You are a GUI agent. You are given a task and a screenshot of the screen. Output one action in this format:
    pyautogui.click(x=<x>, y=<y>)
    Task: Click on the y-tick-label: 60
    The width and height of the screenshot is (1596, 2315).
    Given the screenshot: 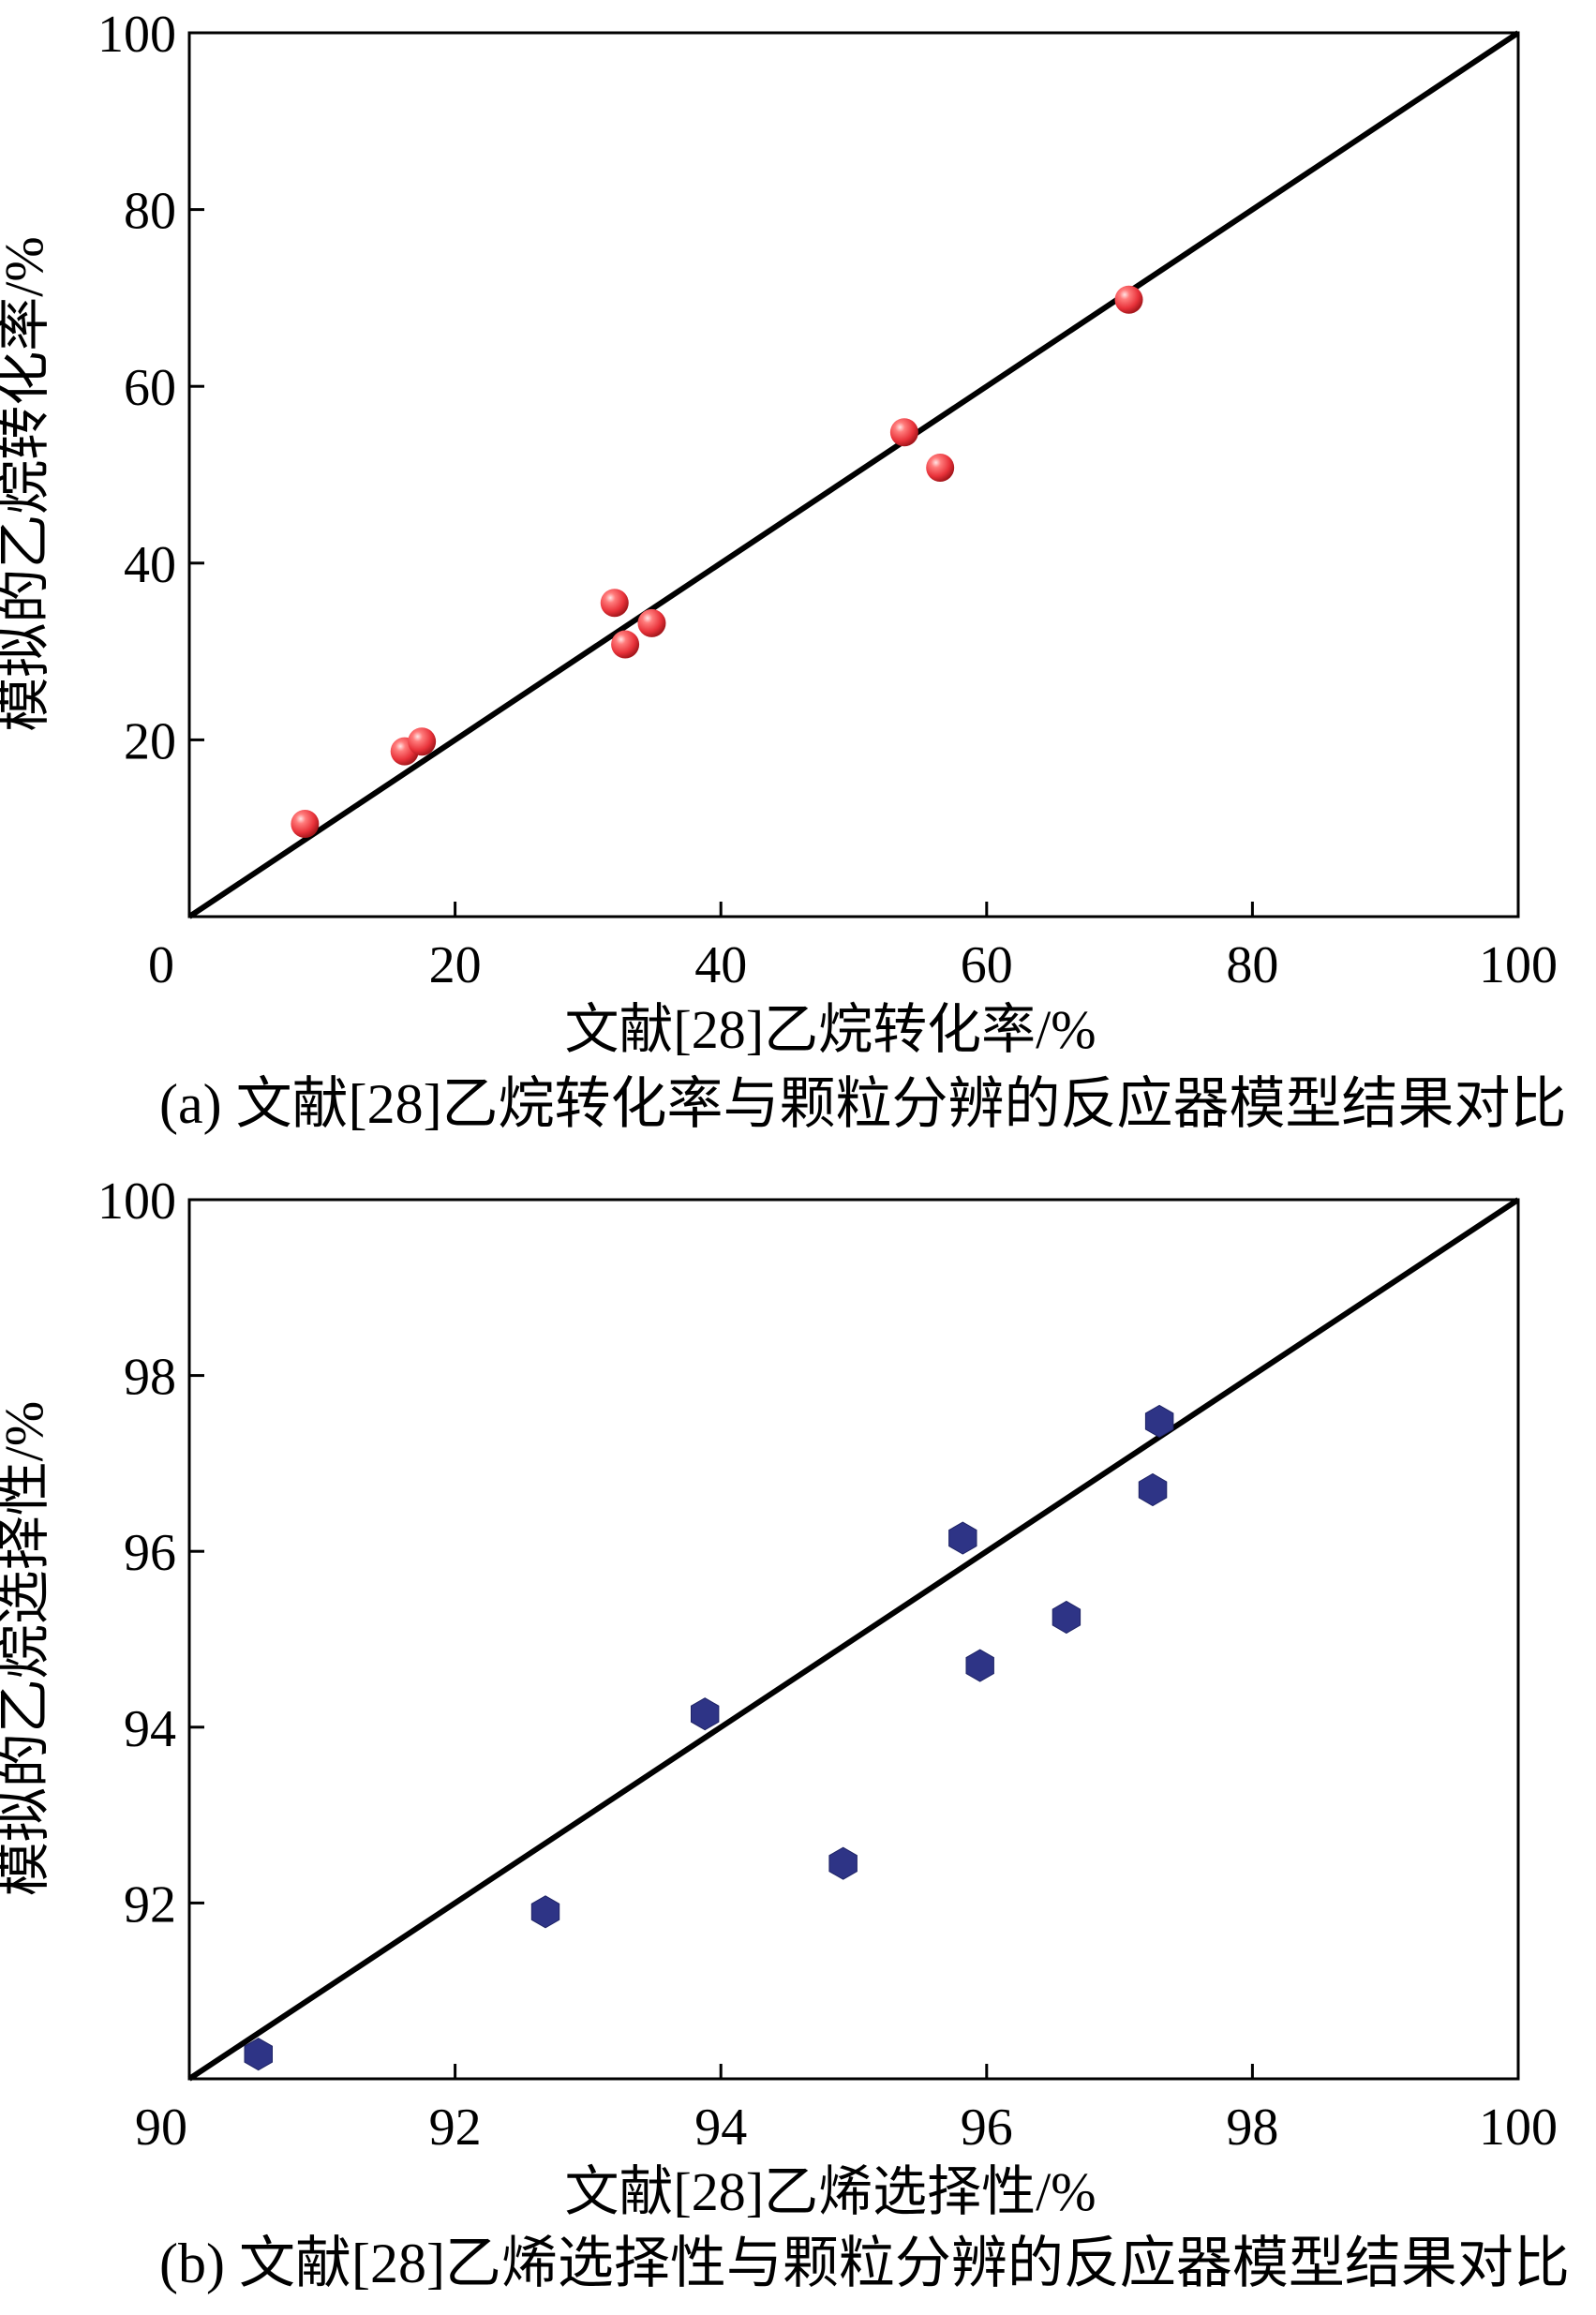 What is the action you would take?
    pyautogui.click(x=150, y=388)
    